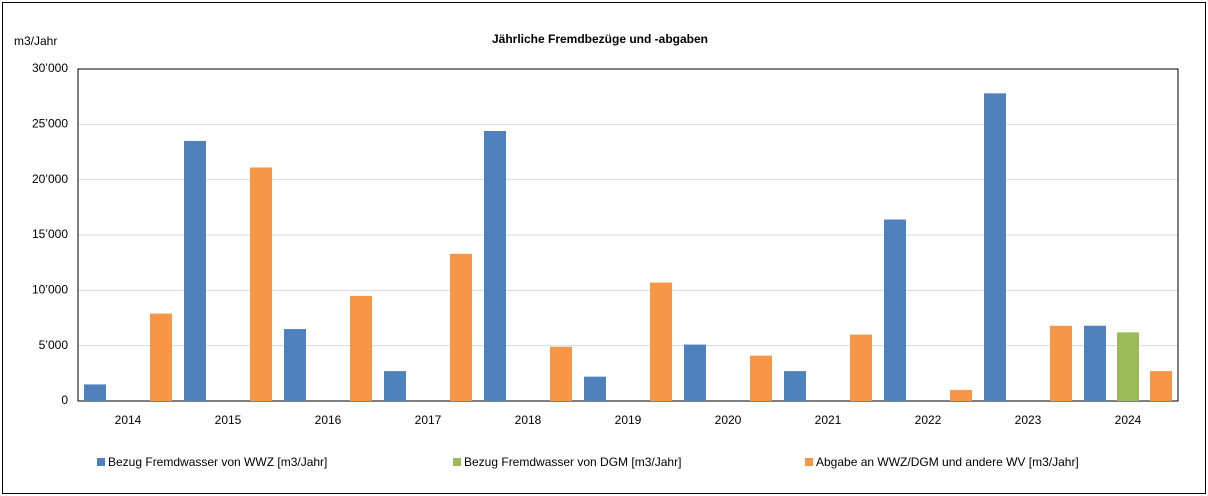 The width and height of the screenshot is (1208, 496). What do you see at coordinates (572, 462) in the screenshot?
I see `legend-label: Bezug Fremdwasser von DGM [m3/Jahr]` at bounding box center [572, 462].